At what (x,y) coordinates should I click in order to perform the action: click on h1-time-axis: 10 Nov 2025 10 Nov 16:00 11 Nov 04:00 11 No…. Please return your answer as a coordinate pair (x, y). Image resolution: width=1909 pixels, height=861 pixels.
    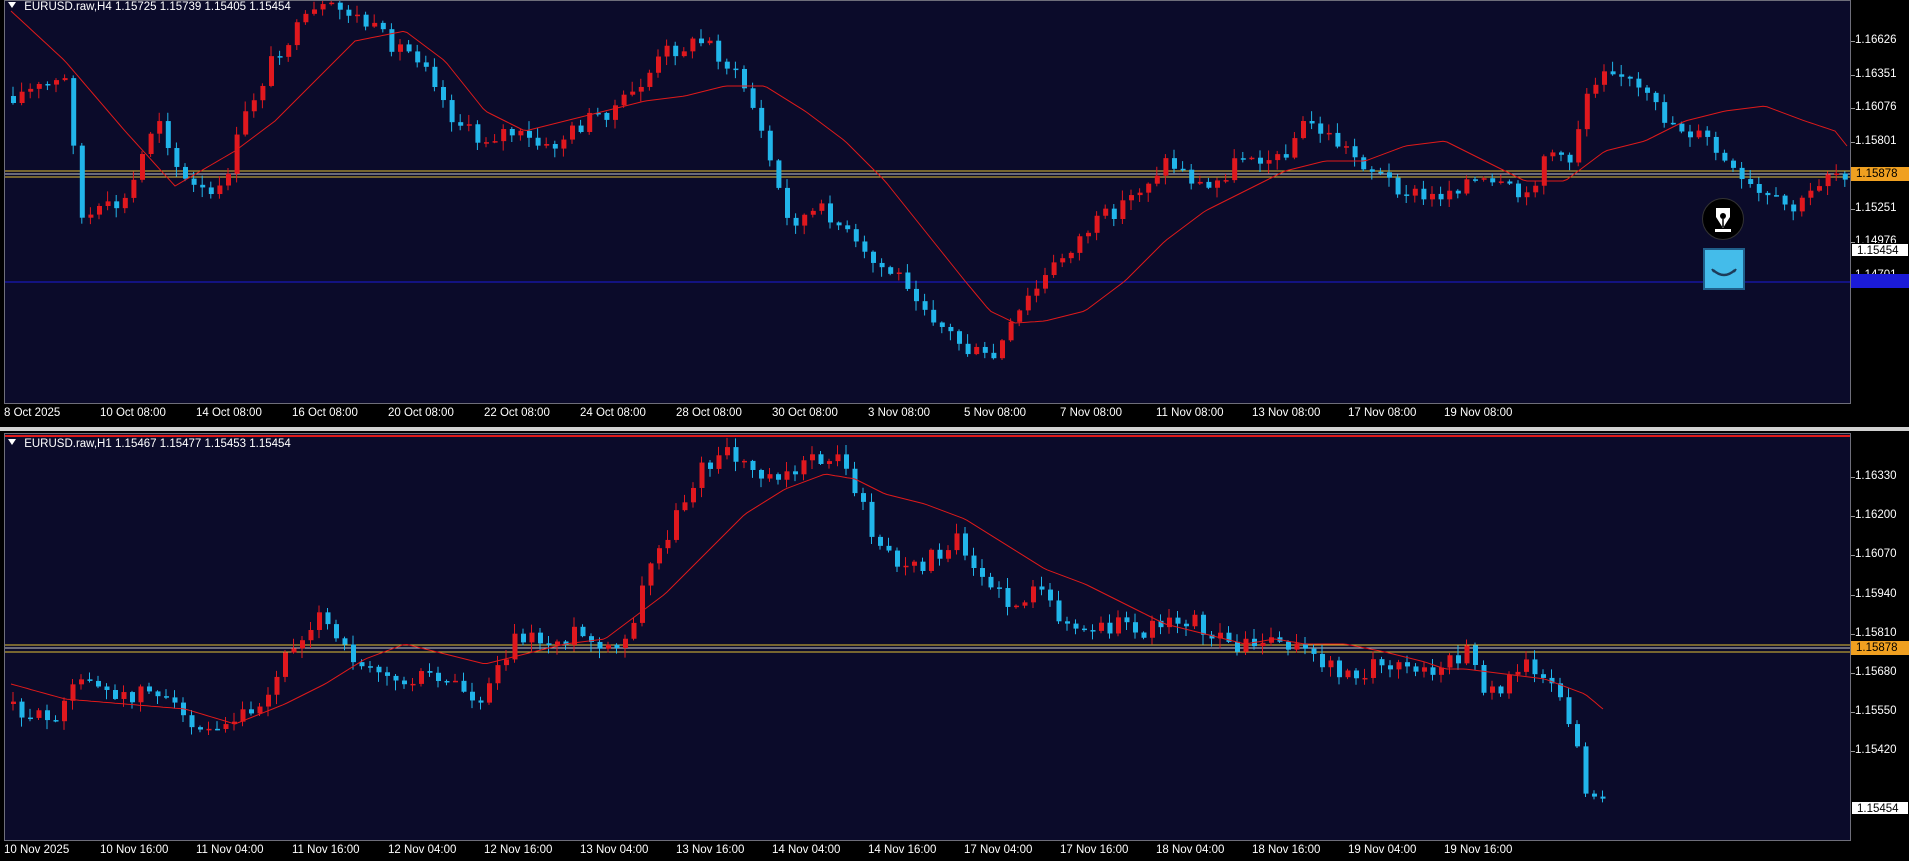
    Looking at the image, I should click on (925, 851).